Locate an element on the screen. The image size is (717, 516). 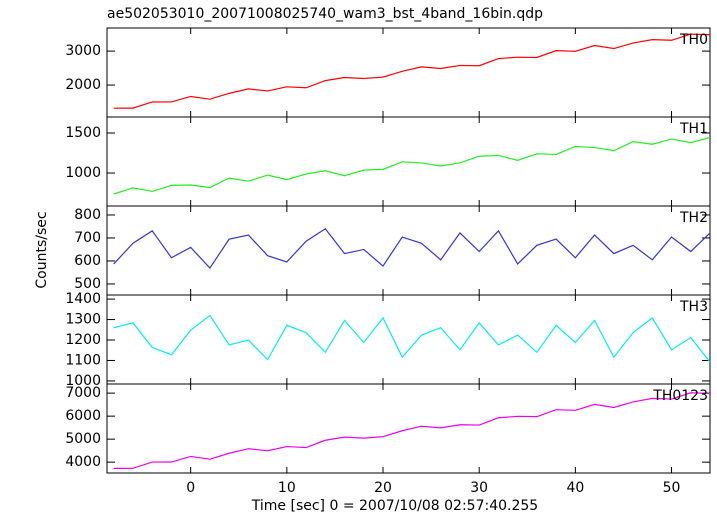
y-tick-label: 700 is located at coordinates (87, 238).